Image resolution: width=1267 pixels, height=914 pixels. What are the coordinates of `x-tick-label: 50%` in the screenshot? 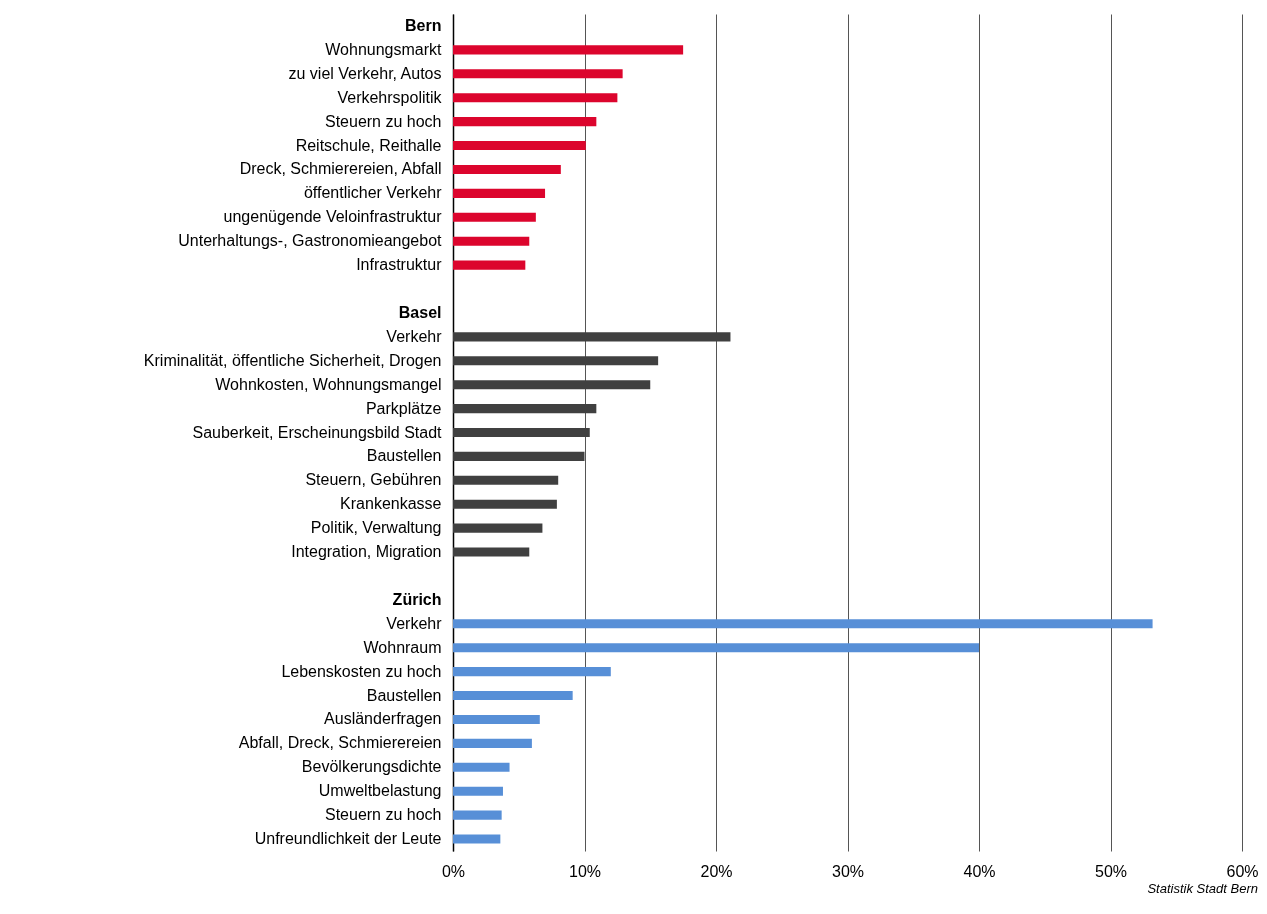 It's located at (1111, 871).